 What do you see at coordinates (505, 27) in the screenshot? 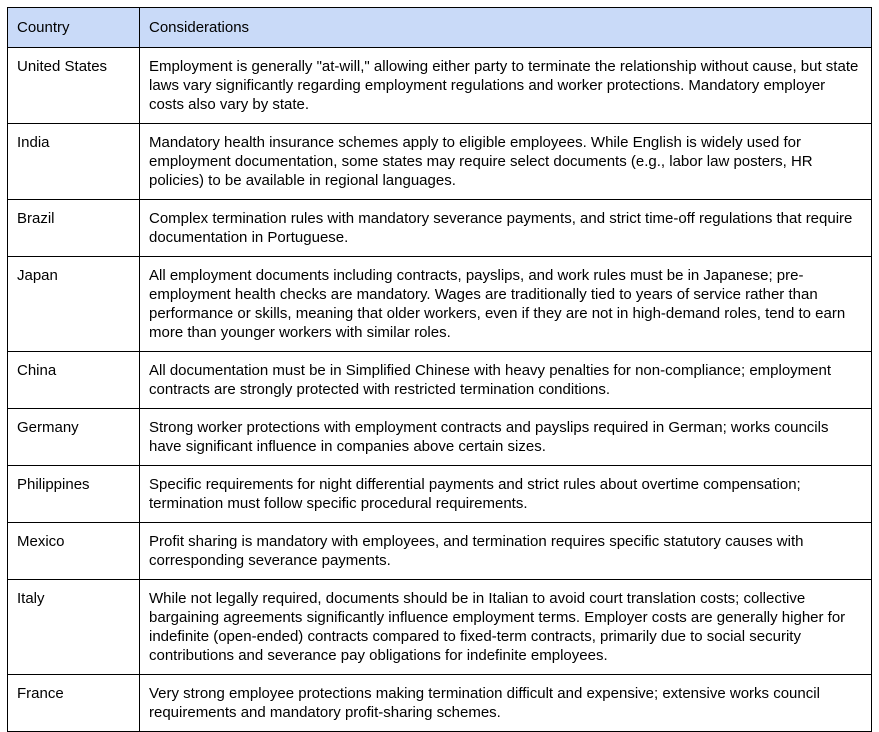
I see `header-cell: Considerations` at bounding box center [505, 27].